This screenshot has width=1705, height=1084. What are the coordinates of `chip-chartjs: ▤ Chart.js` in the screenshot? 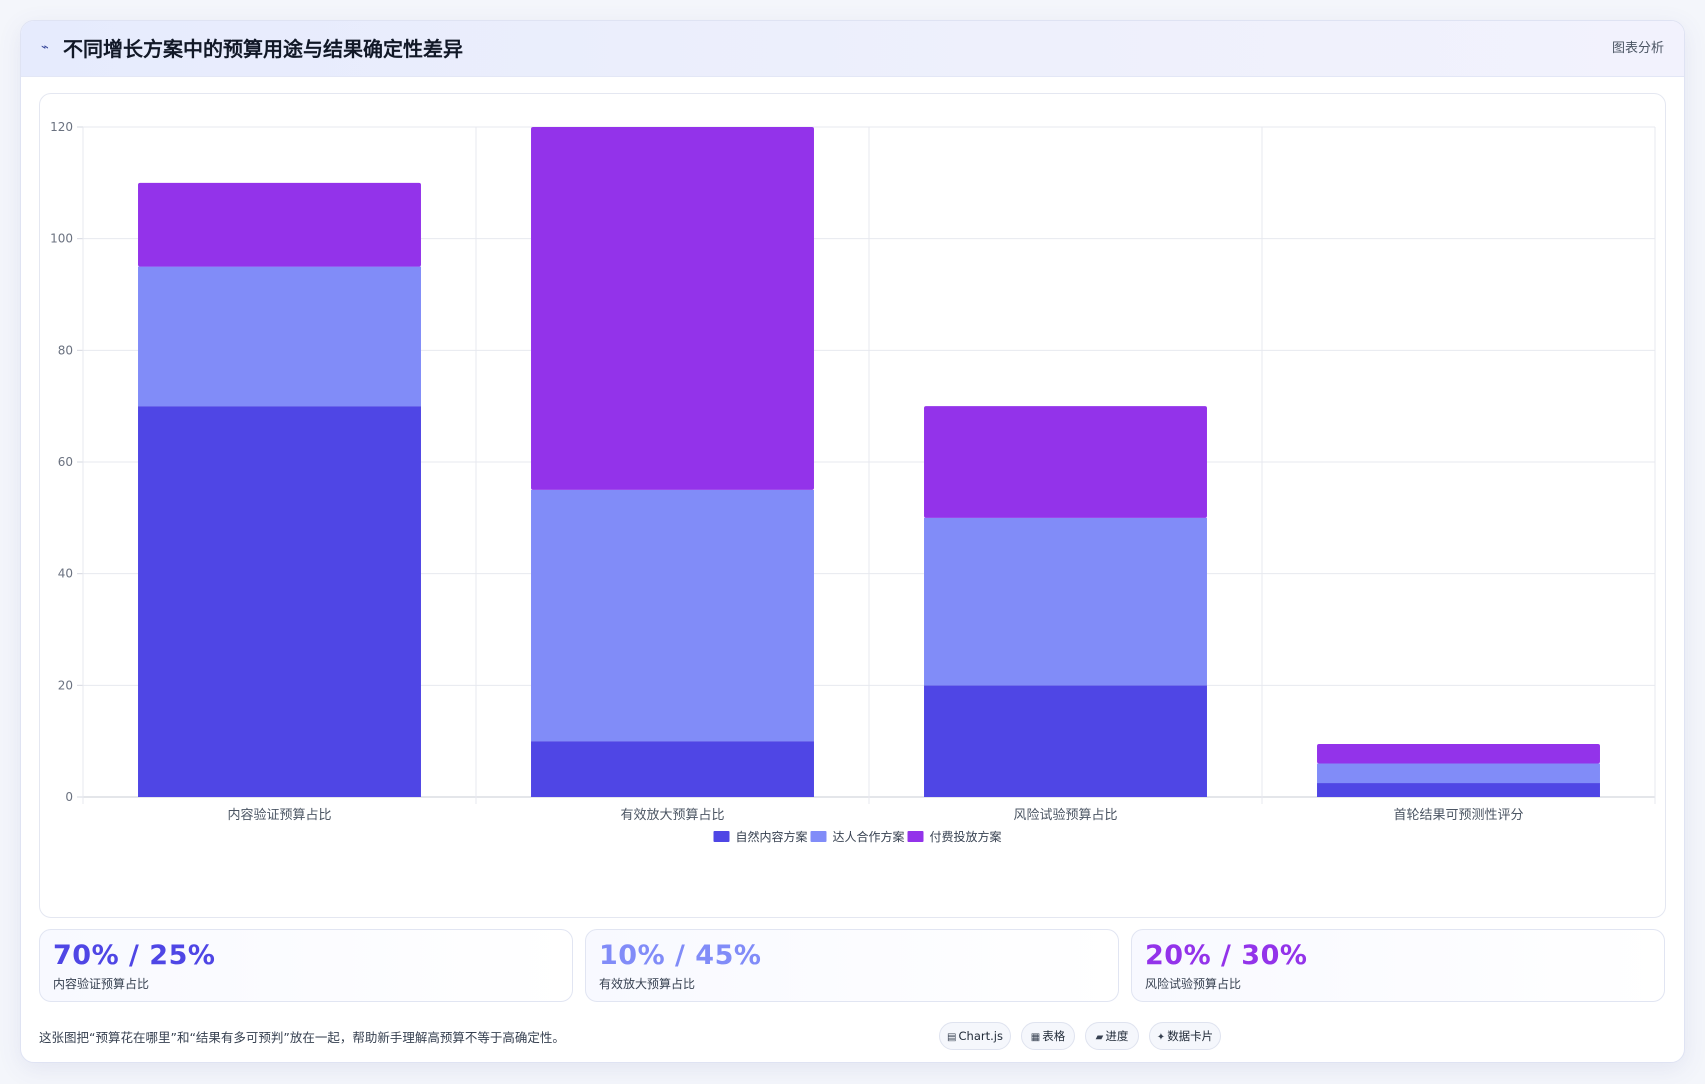 It's located at (975, 1036).